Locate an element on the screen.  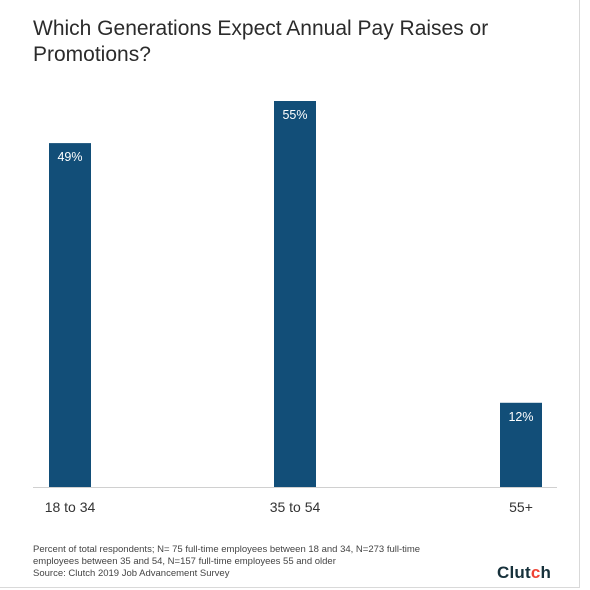
clutch-logo: Clutch is located at coordinates (524, 572).